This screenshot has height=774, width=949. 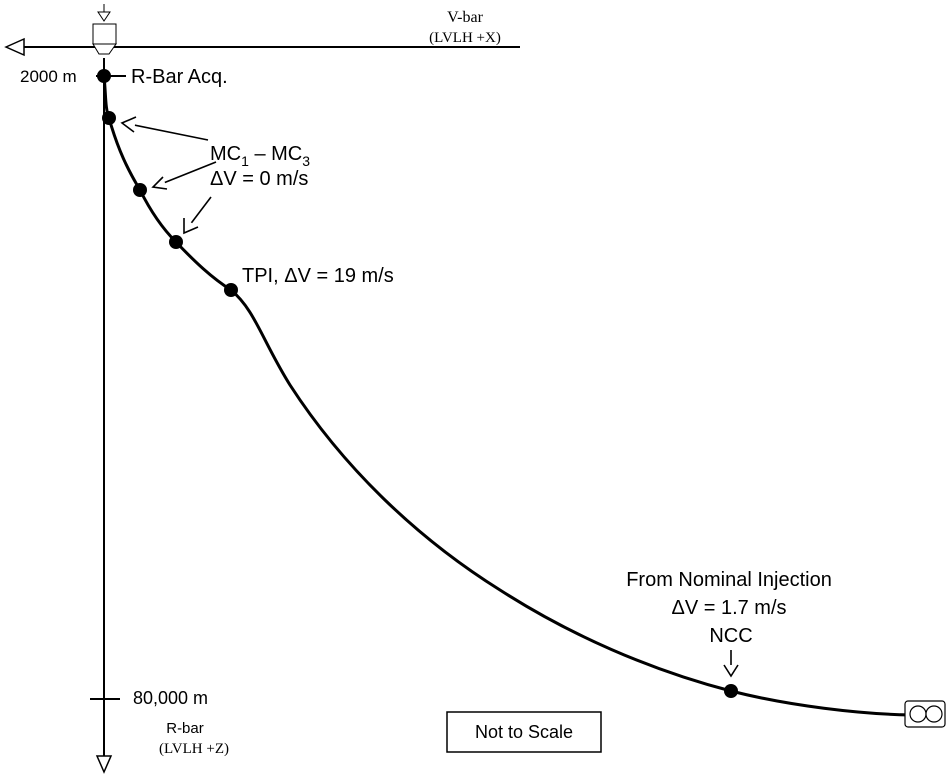 What do you see at coordinates (318, 276) in the screenshot?
I see `tpi-label: TPI, ΔV = 19 m/s` at bounding box center [318, 276].